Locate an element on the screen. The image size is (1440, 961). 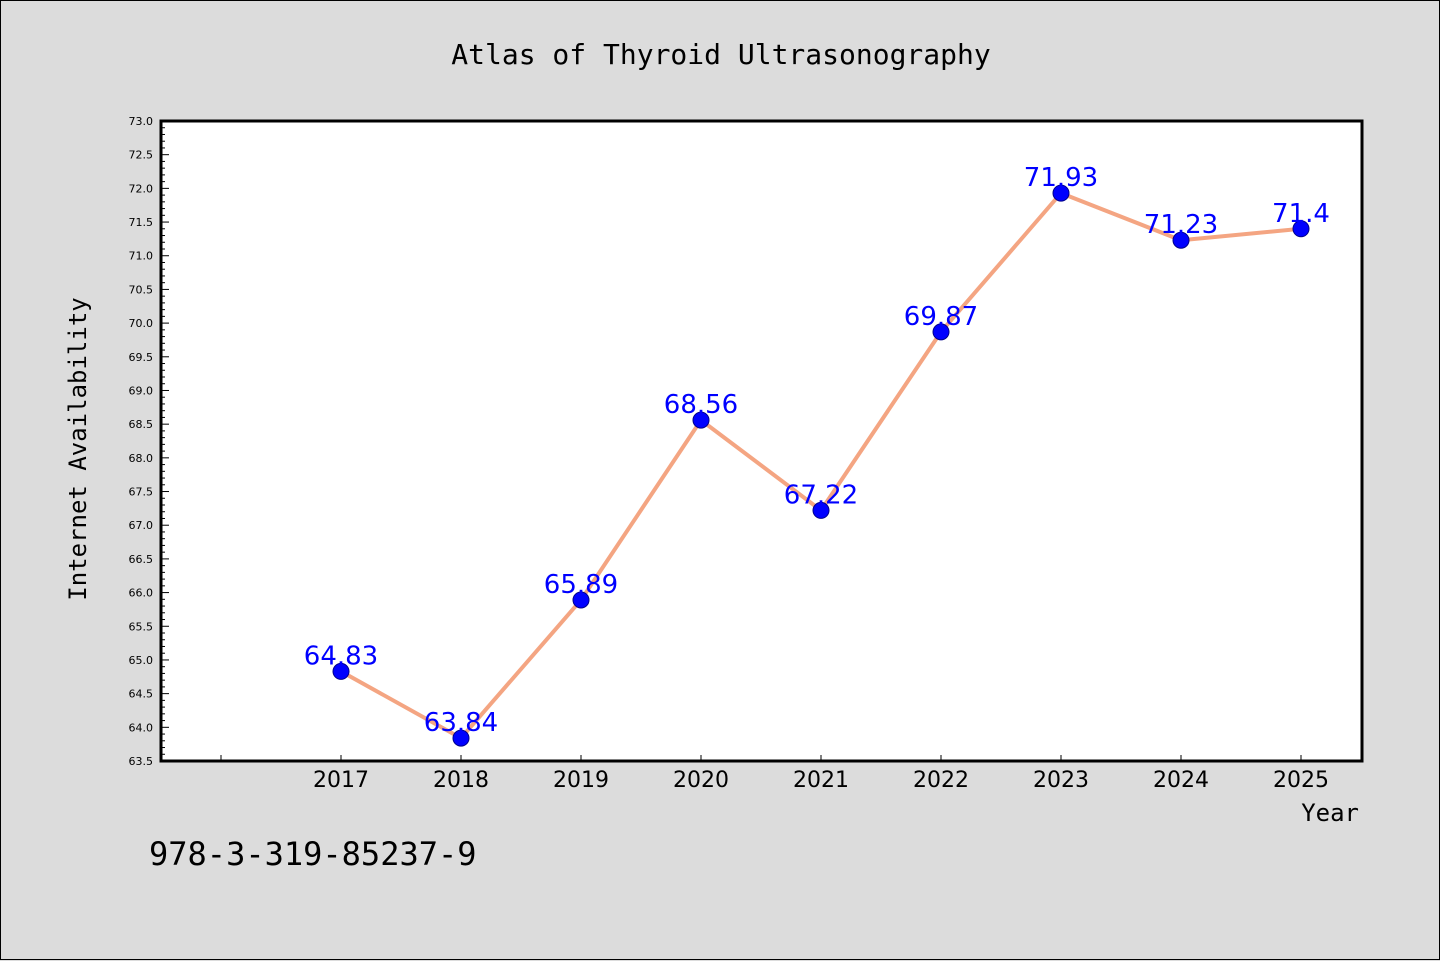
y-tick-label: 68.0 is located at coordinates (141, 458).